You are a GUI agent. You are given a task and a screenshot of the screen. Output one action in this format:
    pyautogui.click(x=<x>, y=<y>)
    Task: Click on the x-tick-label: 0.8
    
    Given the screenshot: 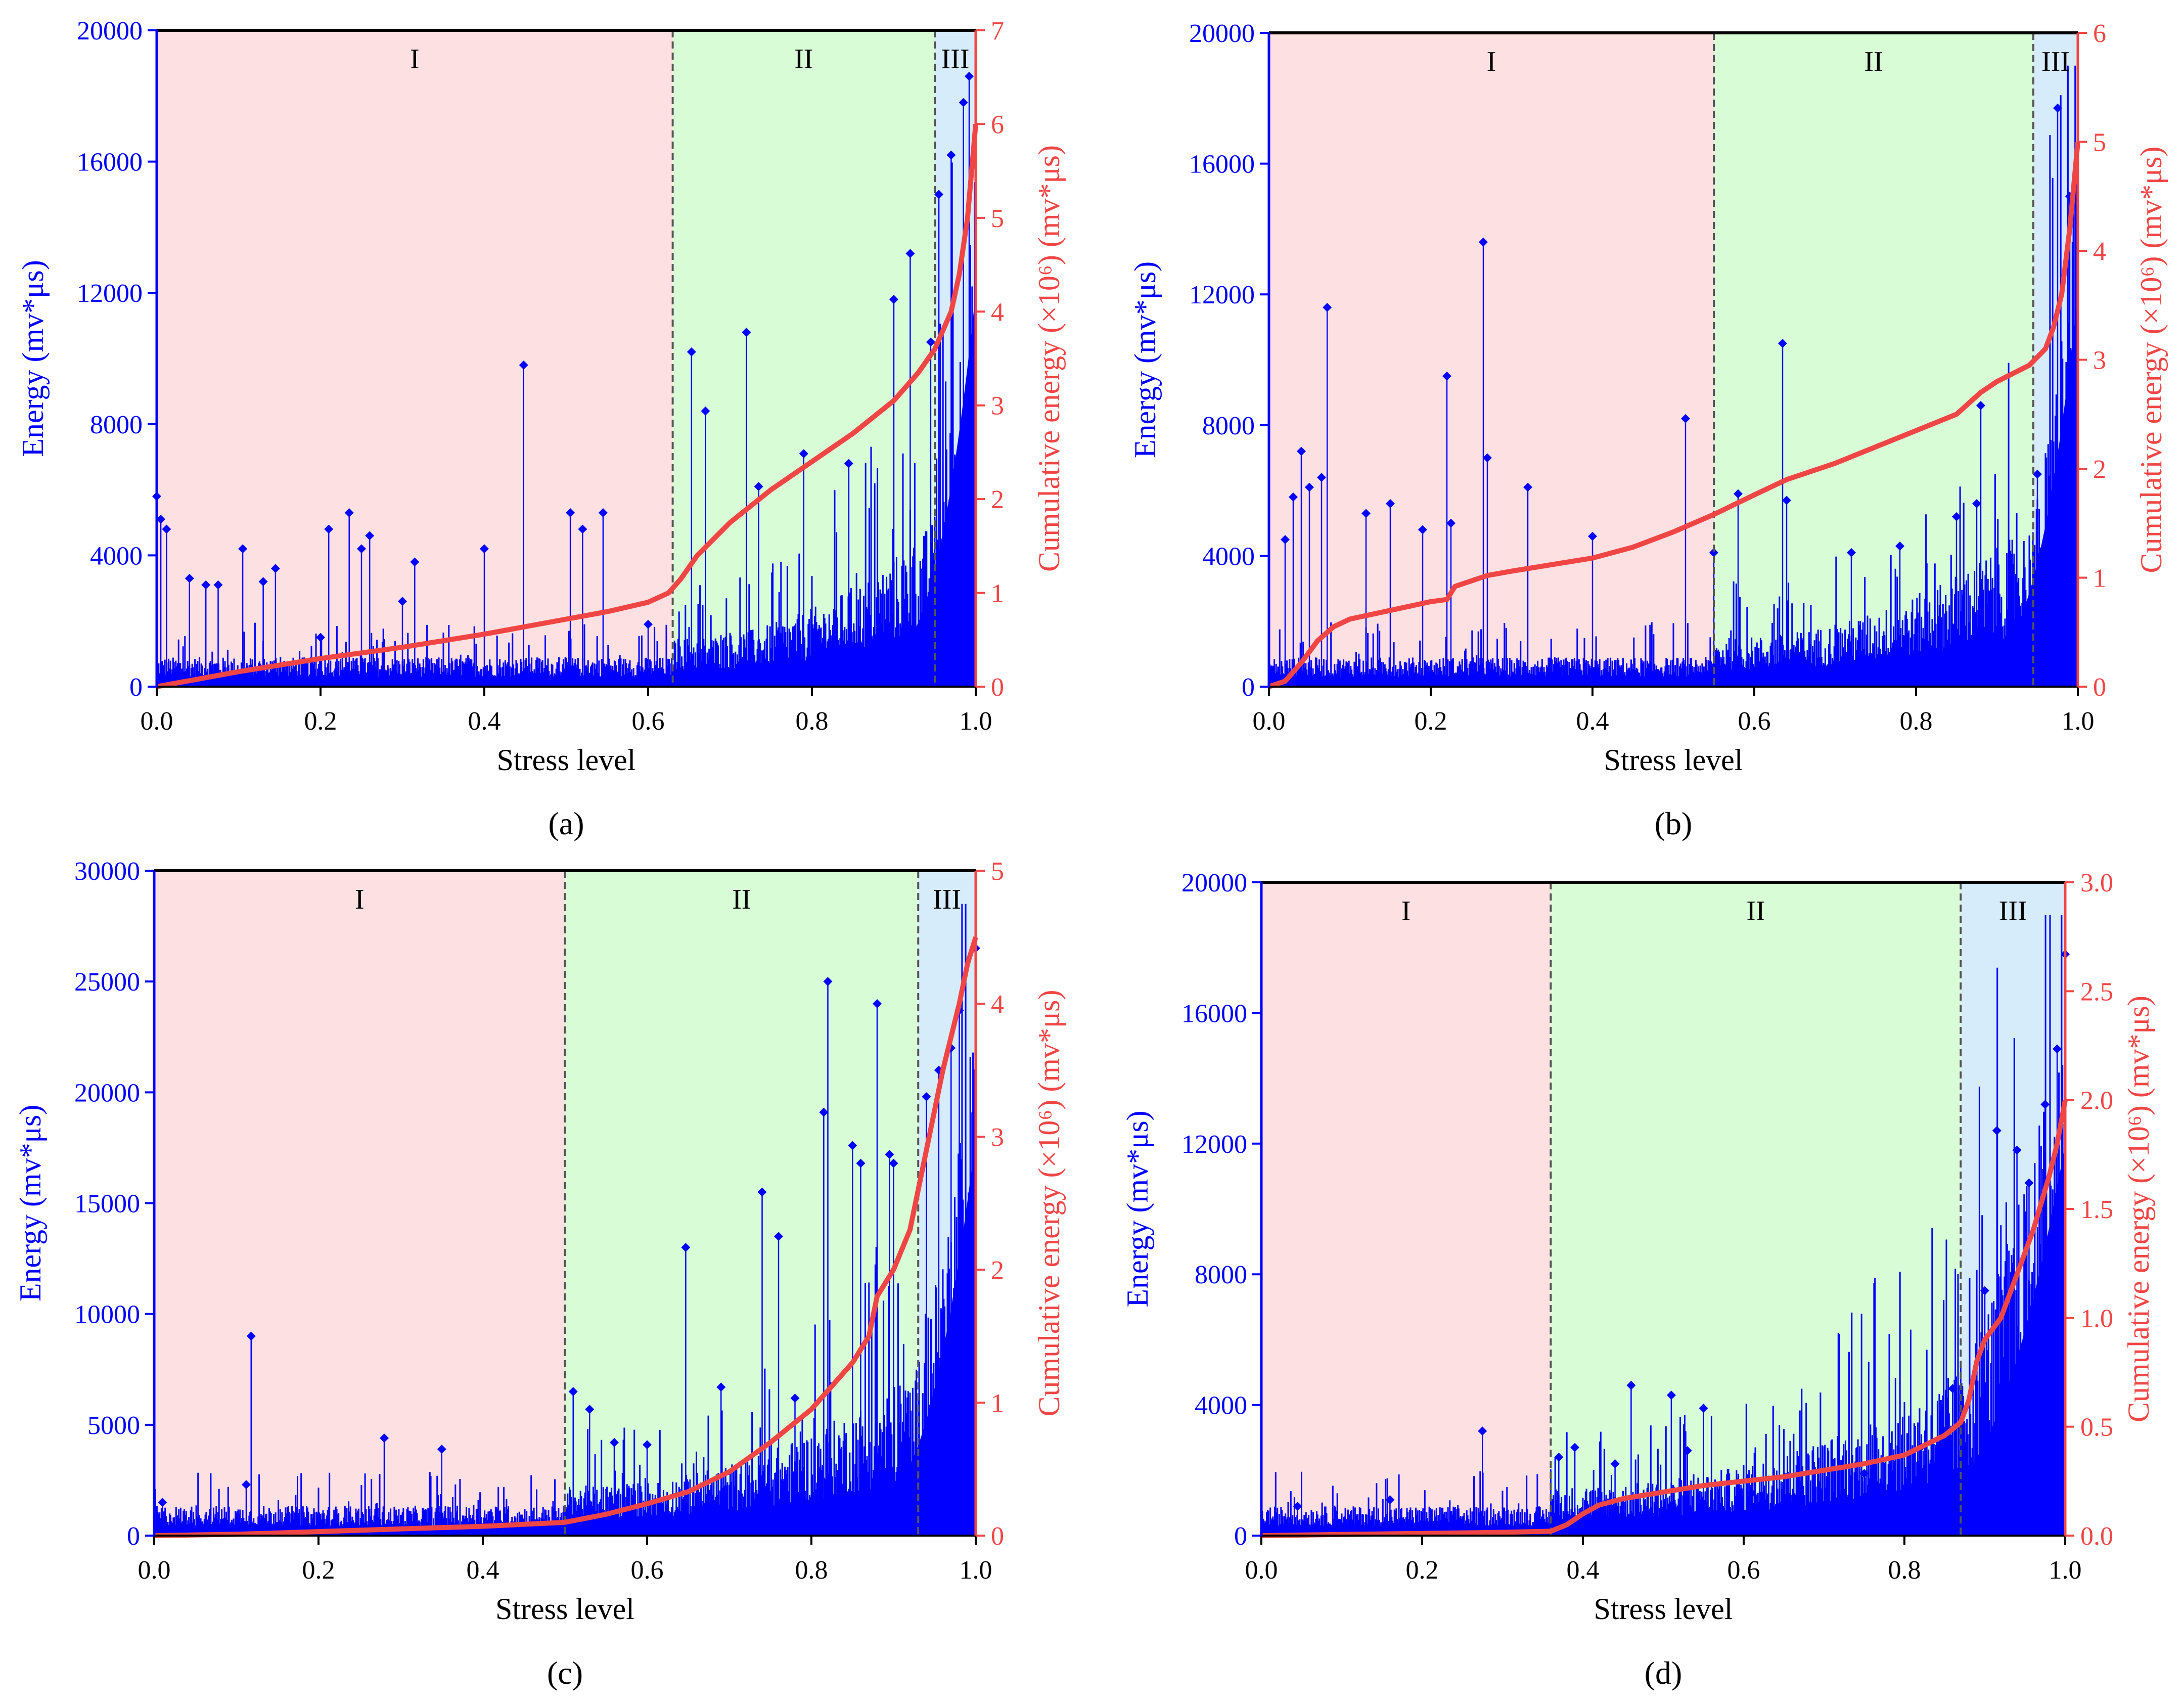 What is the action you would take?
    pyautogui.click(x=812, y=721)
    